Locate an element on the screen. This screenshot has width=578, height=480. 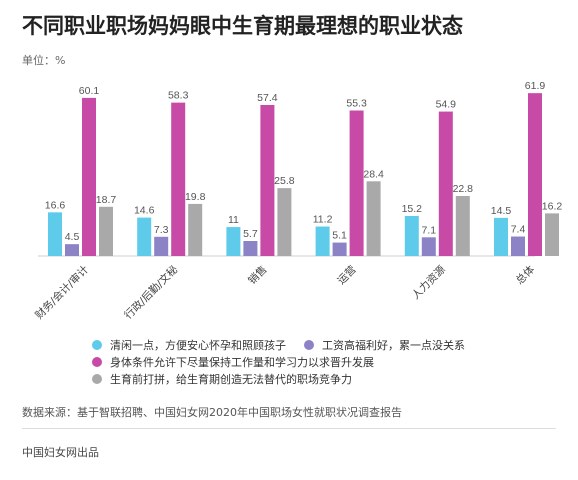
data-label-4-4: 28.4 is located at coordinates (373, 174).